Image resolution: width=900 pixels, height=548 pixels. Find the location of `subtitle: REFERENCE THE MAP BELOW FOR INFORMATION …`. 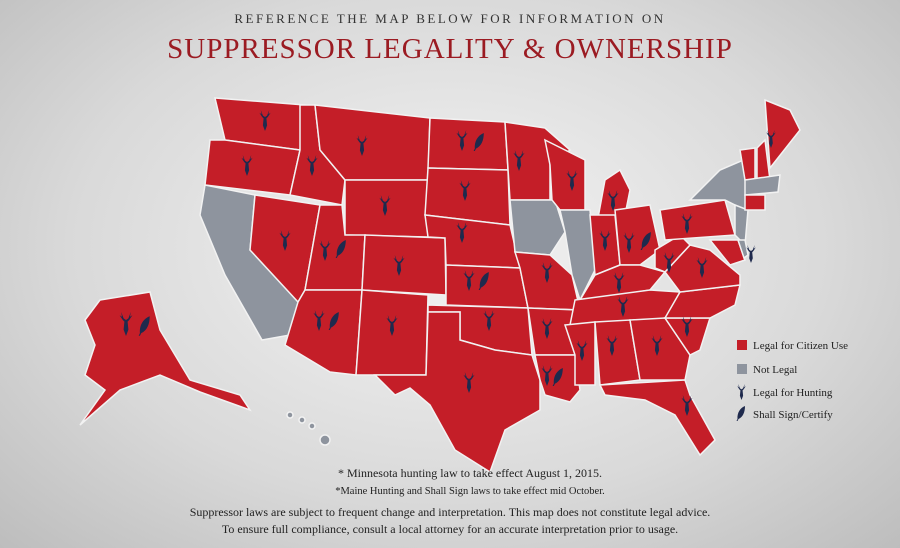

subtitle: REFERENCE THE MAP BELOW FOR INFORMATION … is located at coordinates (449, 18).